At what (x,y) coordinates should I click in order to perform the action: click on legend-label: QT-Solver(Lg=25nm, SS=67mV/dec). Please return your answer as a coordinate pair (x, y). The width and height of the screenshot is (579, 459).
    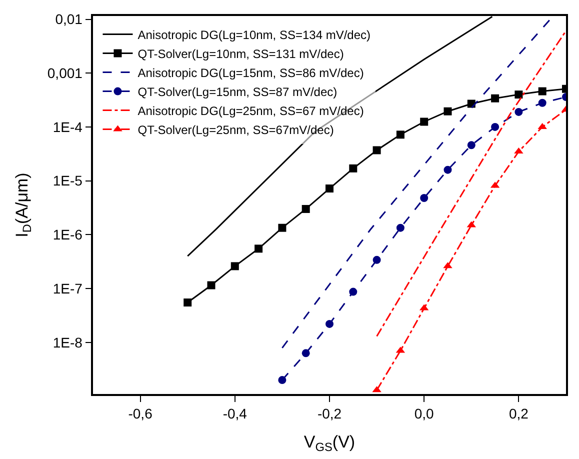
    Looking at the image, I should click on (236, 129).